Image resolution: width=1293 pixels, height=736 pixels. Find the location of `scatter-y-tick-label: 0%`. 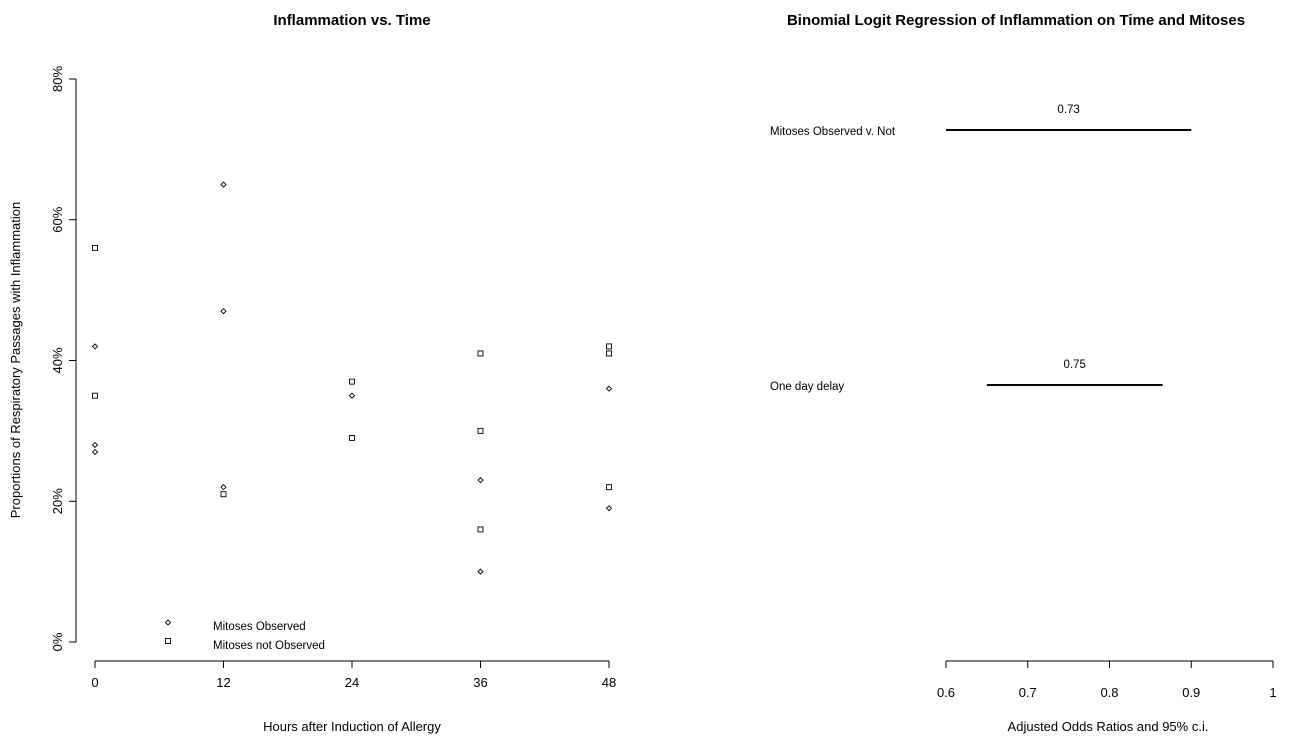

scatter-y-tick-label: 0% is located at coordinates (57, 641).